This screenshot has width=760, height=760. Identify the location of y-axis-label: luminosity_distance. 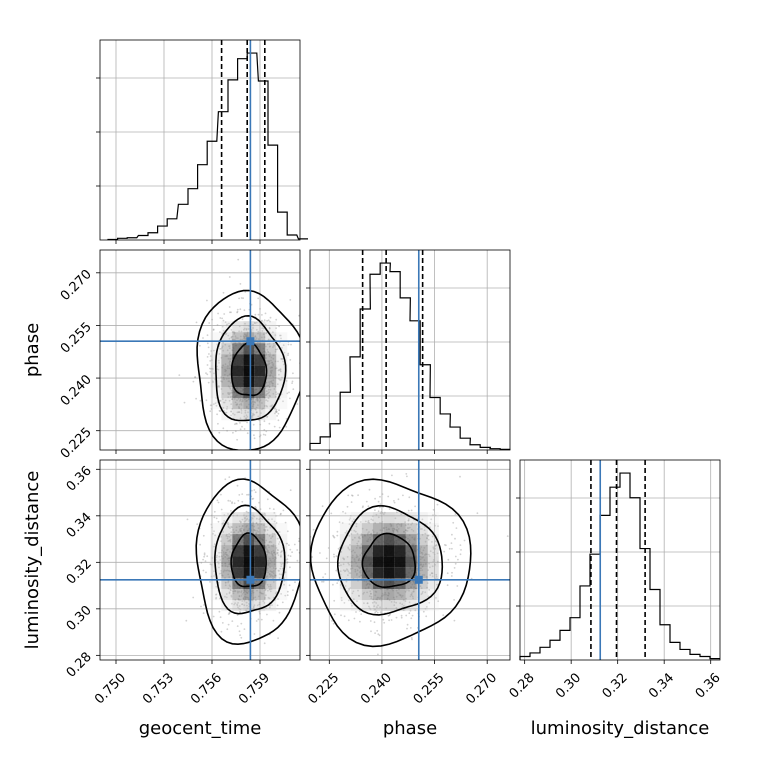
(32, 560).